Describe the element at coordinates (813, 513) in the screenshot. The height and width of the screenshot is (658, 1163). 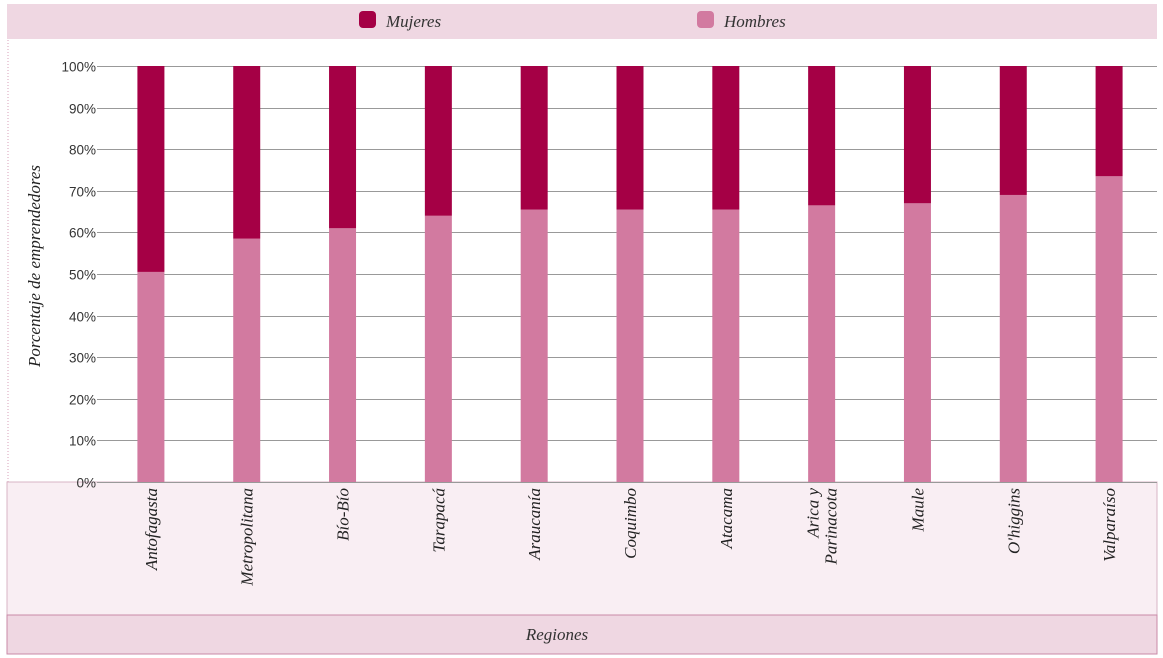
I see `x-tick-label: Arica y` at that location.